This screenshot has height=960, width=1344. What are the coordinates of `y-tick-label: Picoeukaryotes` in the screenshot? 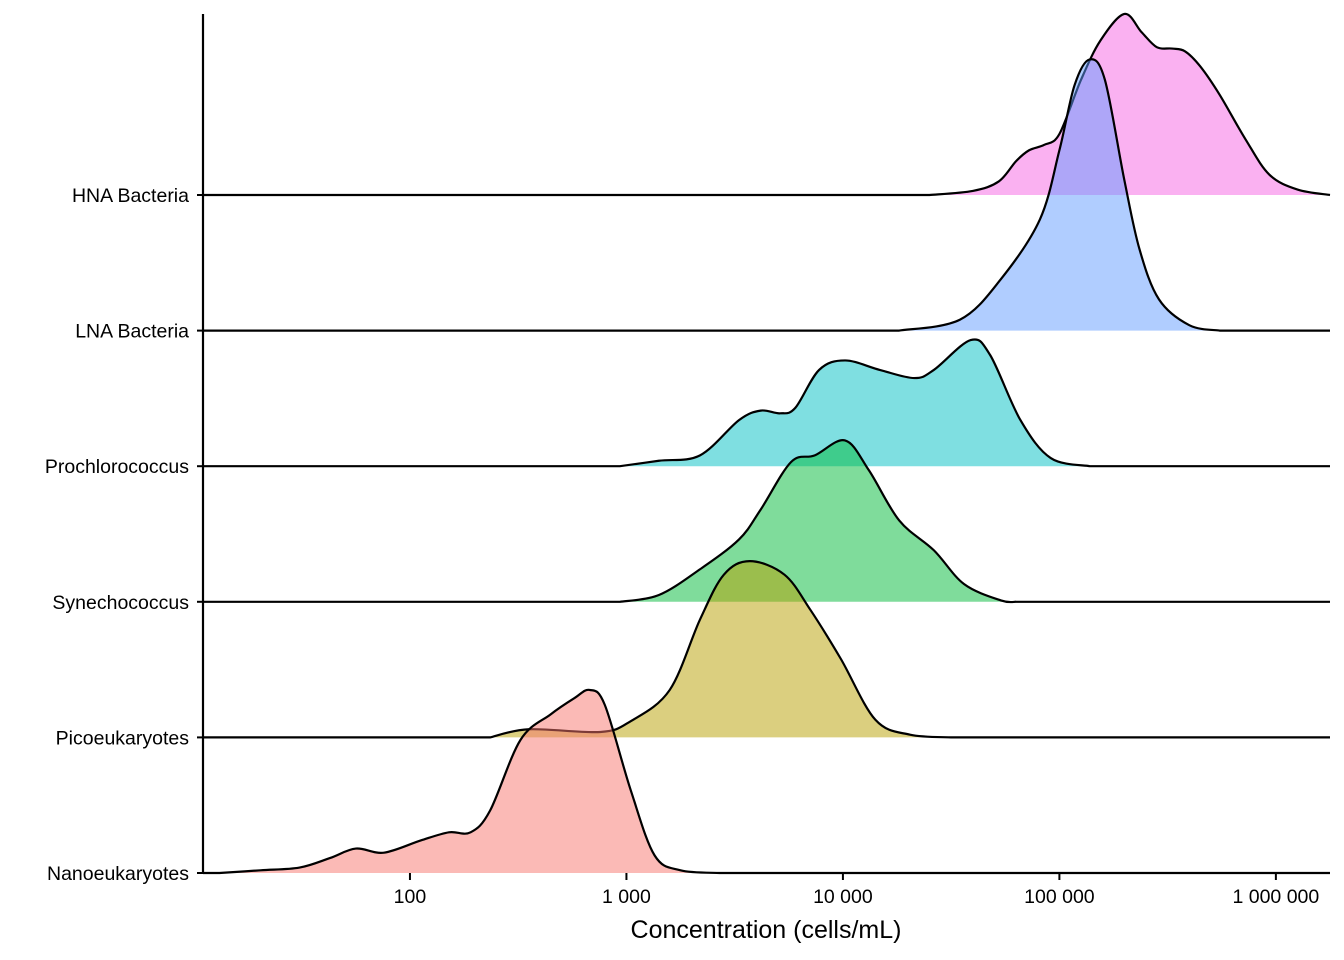 It's located at (123, 738).